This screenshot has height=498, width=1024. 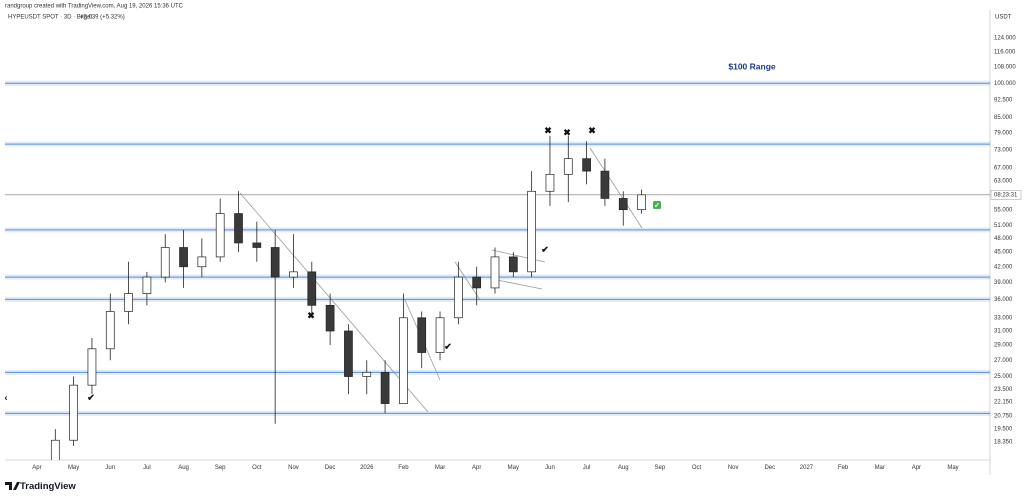 I want to click on change-label: +3.039 (+5.32%), so click(x=102, y=18).